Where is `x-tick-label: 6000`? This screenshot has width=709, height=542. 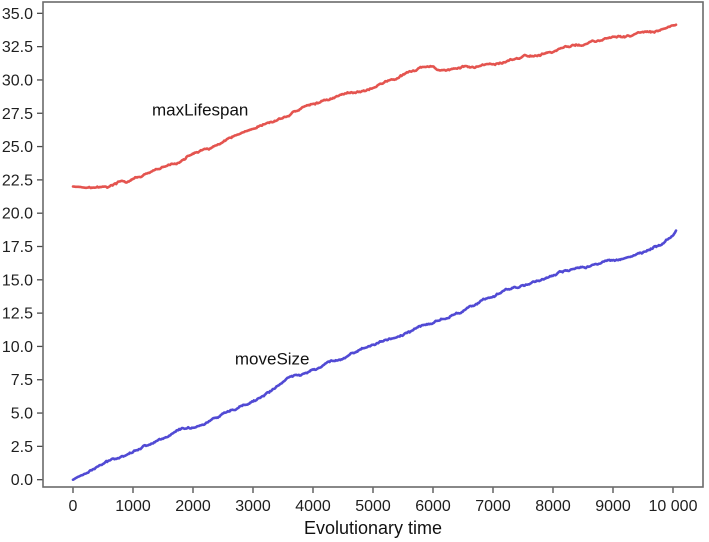 x-tick-label: 6000 is located at coordinates (433, 506).